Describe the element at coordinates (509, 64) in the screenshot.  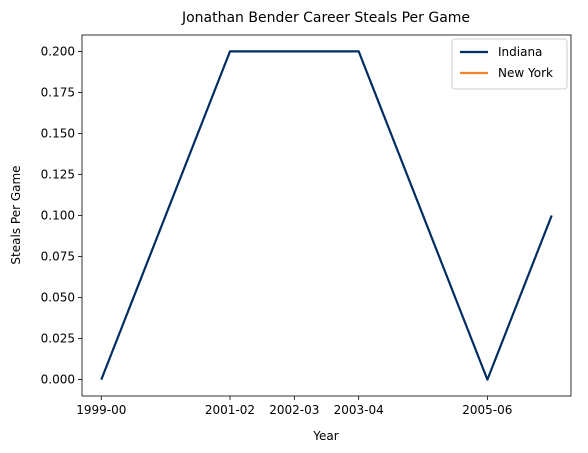
I see `legend: Indiana New York` at that location.